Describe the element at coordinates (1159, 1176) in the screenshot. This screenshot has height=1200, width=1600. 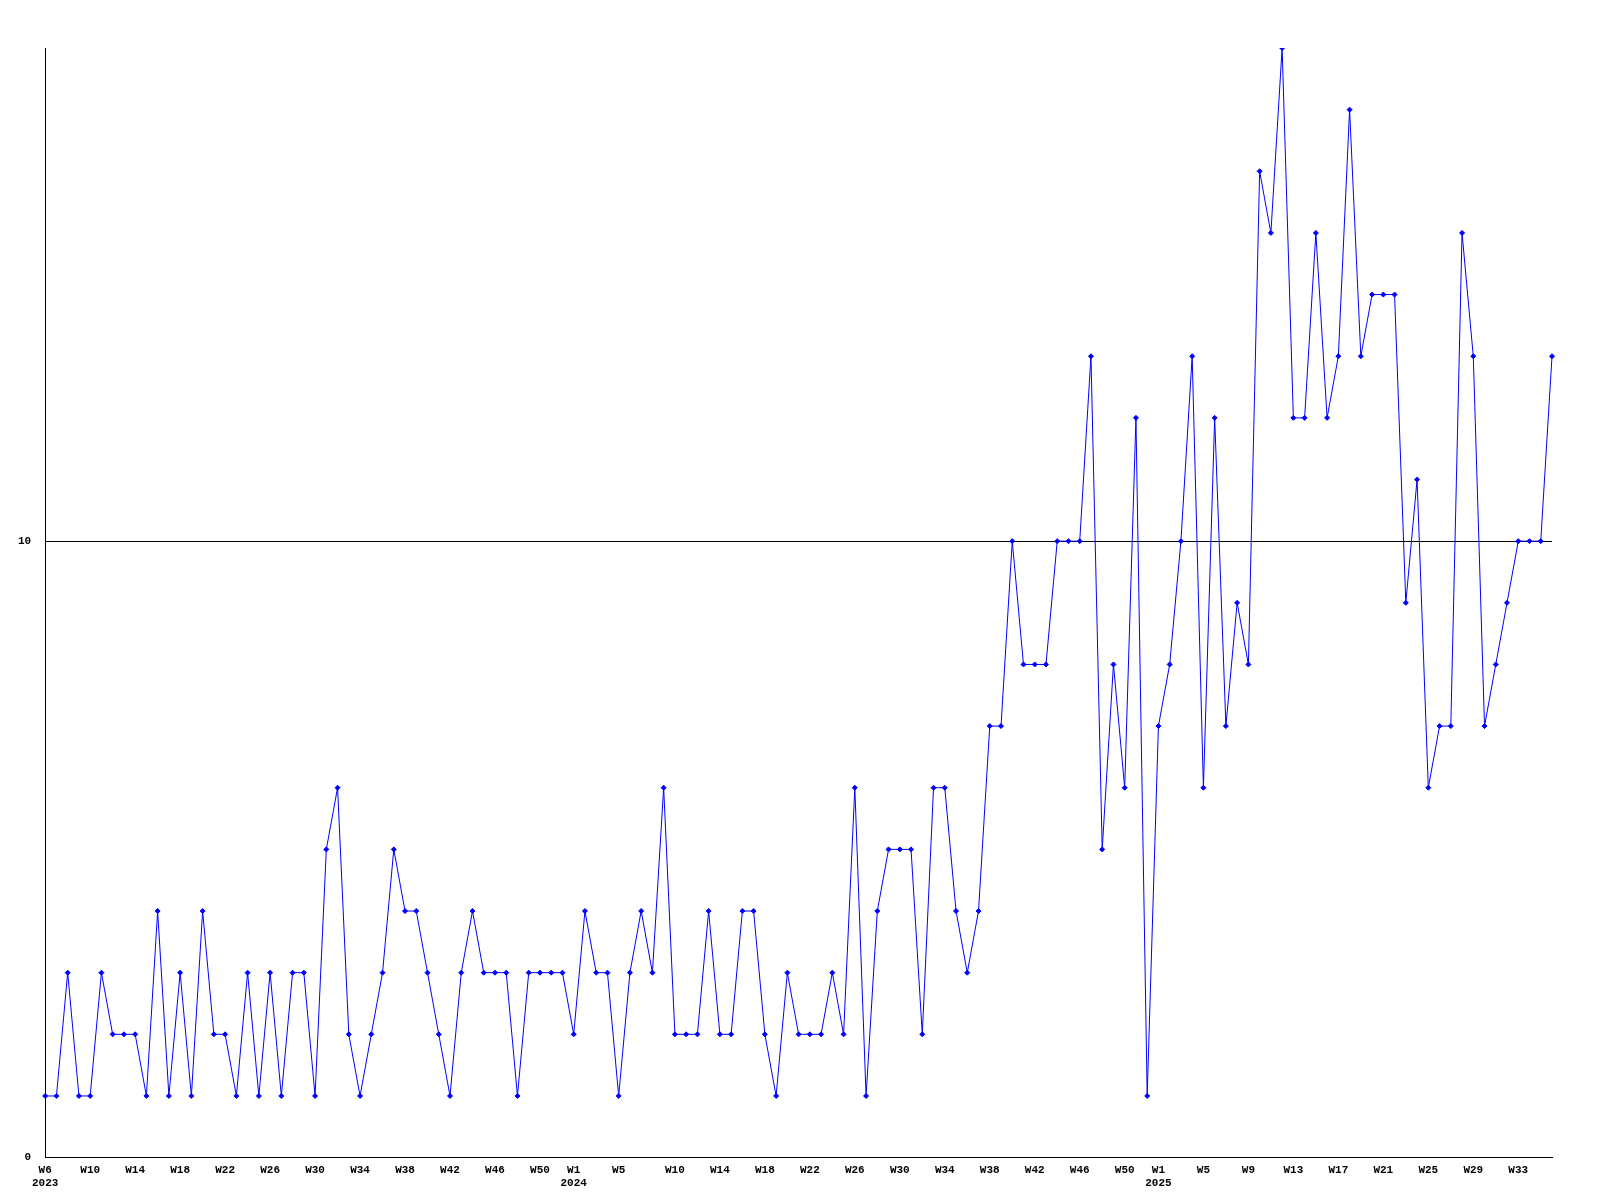
I see `x-tick-label: W1 2025` at that location.